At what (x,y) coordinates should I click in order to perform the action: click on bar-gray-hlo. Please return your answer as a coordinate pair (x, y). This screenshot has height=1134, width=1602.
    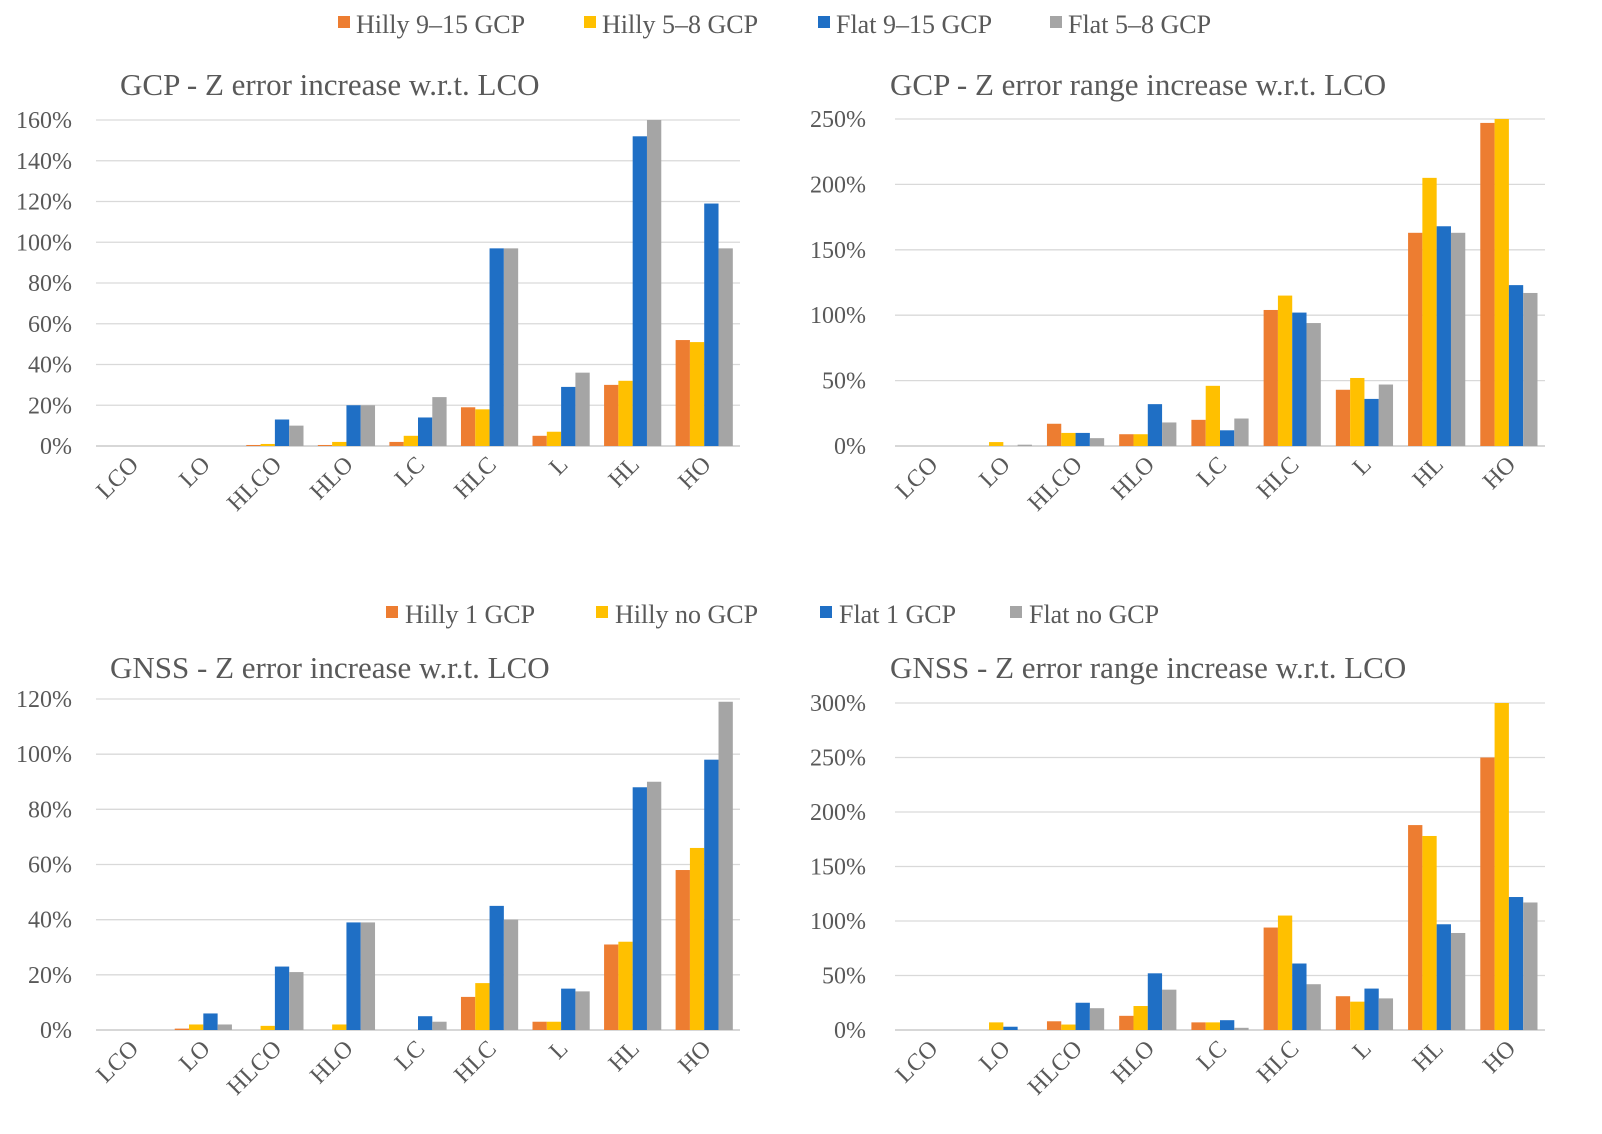
    Looking at the image, I should click on (1169, 434).